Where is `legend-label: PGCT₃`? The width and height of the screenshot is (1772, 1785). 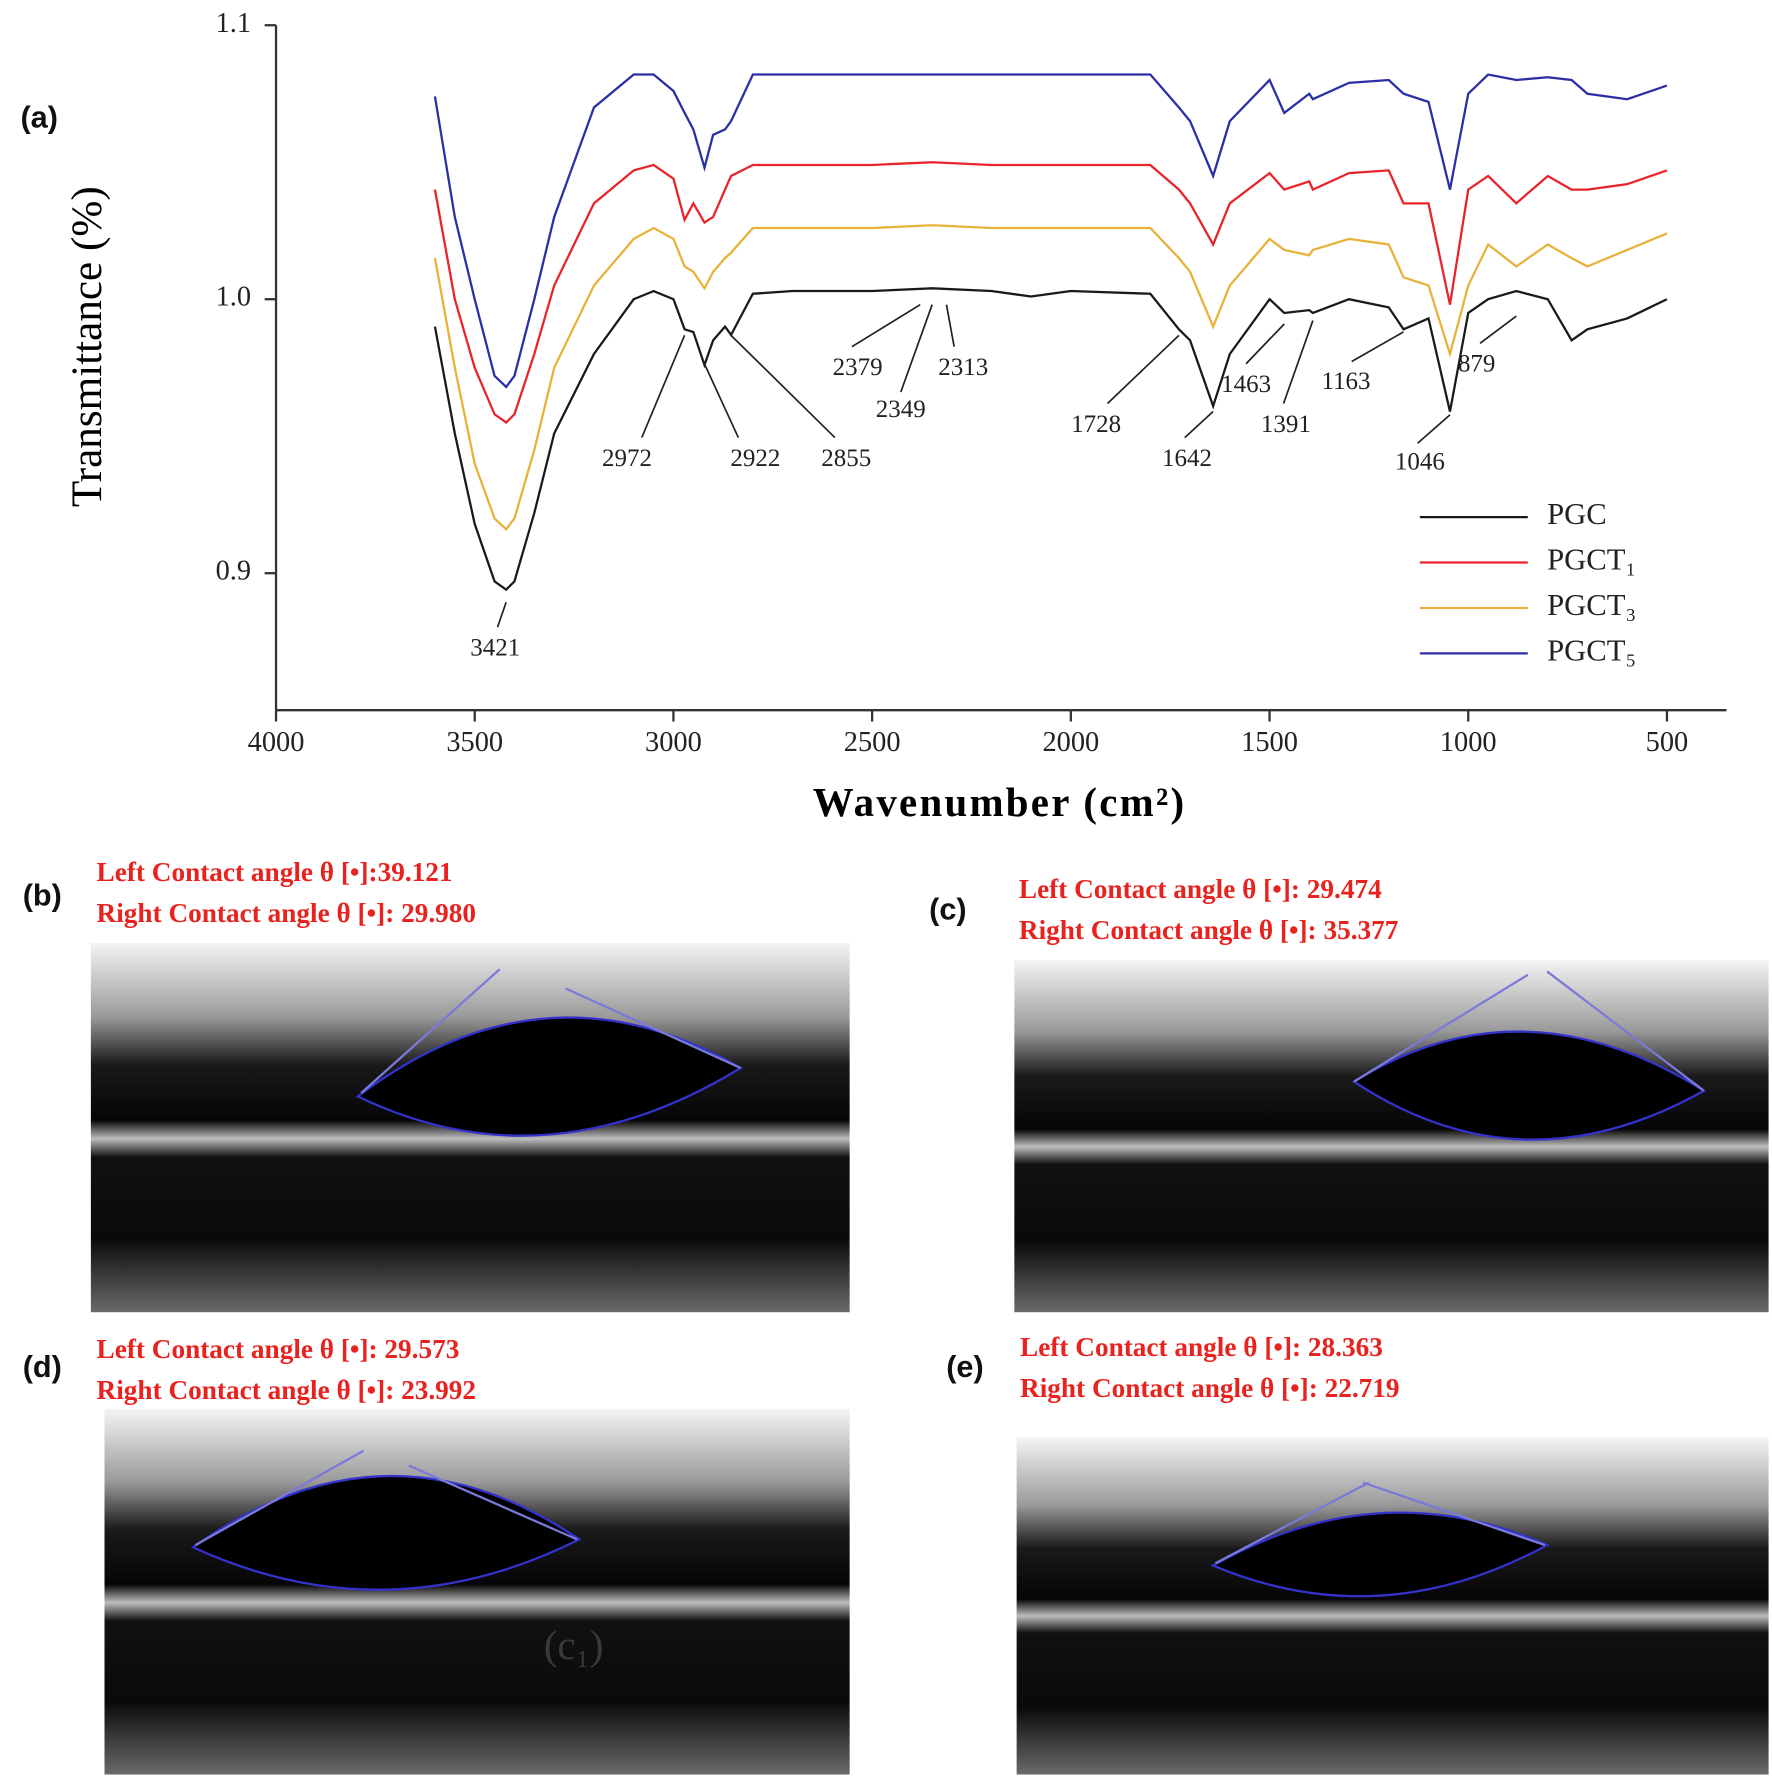 legend-label: PGCT₃ is located at coordinates (1591, 605).